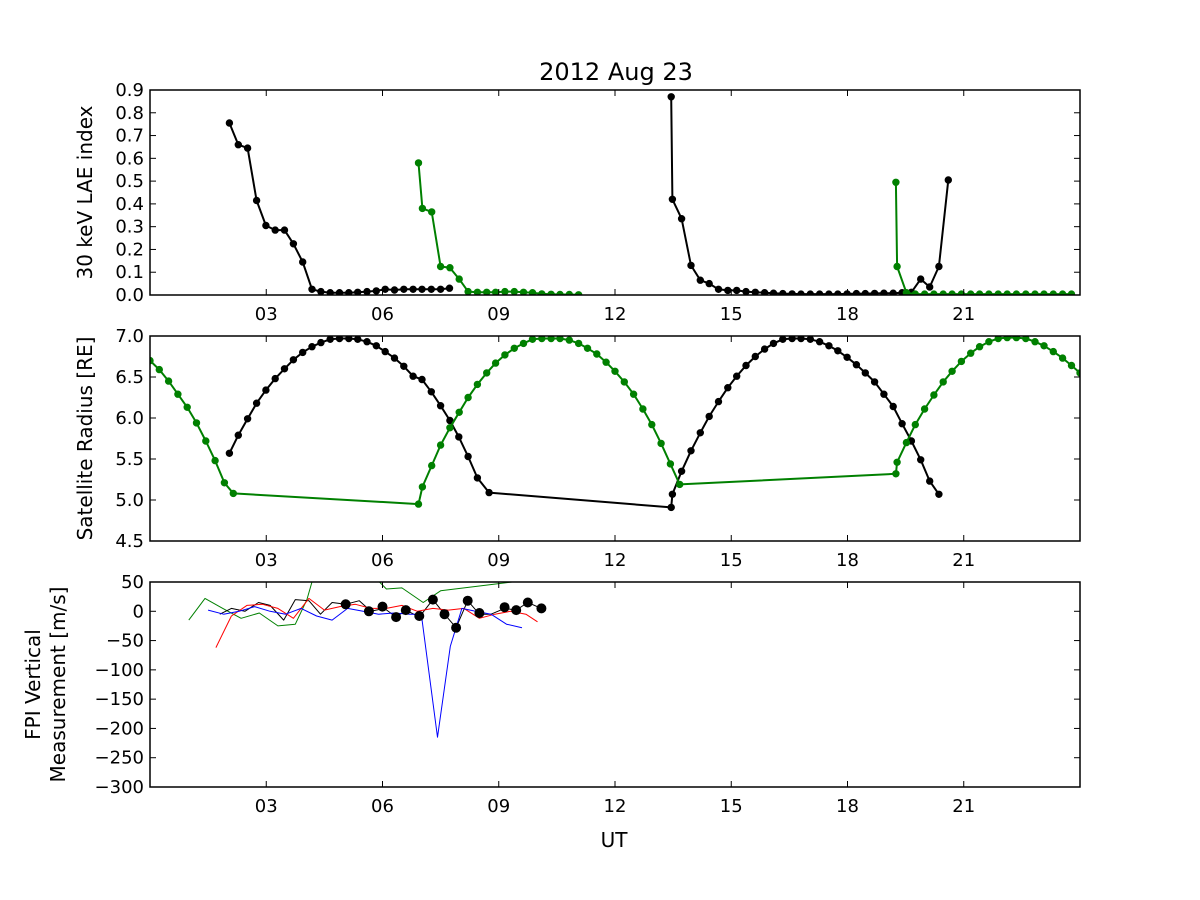 Image resolution: width=1200 pixels, height=900 pixels. What do you see at coordinates (129, 249) in the screenshot?
I see `y-tick-label: 0.2` at bounding box center [129, 249].